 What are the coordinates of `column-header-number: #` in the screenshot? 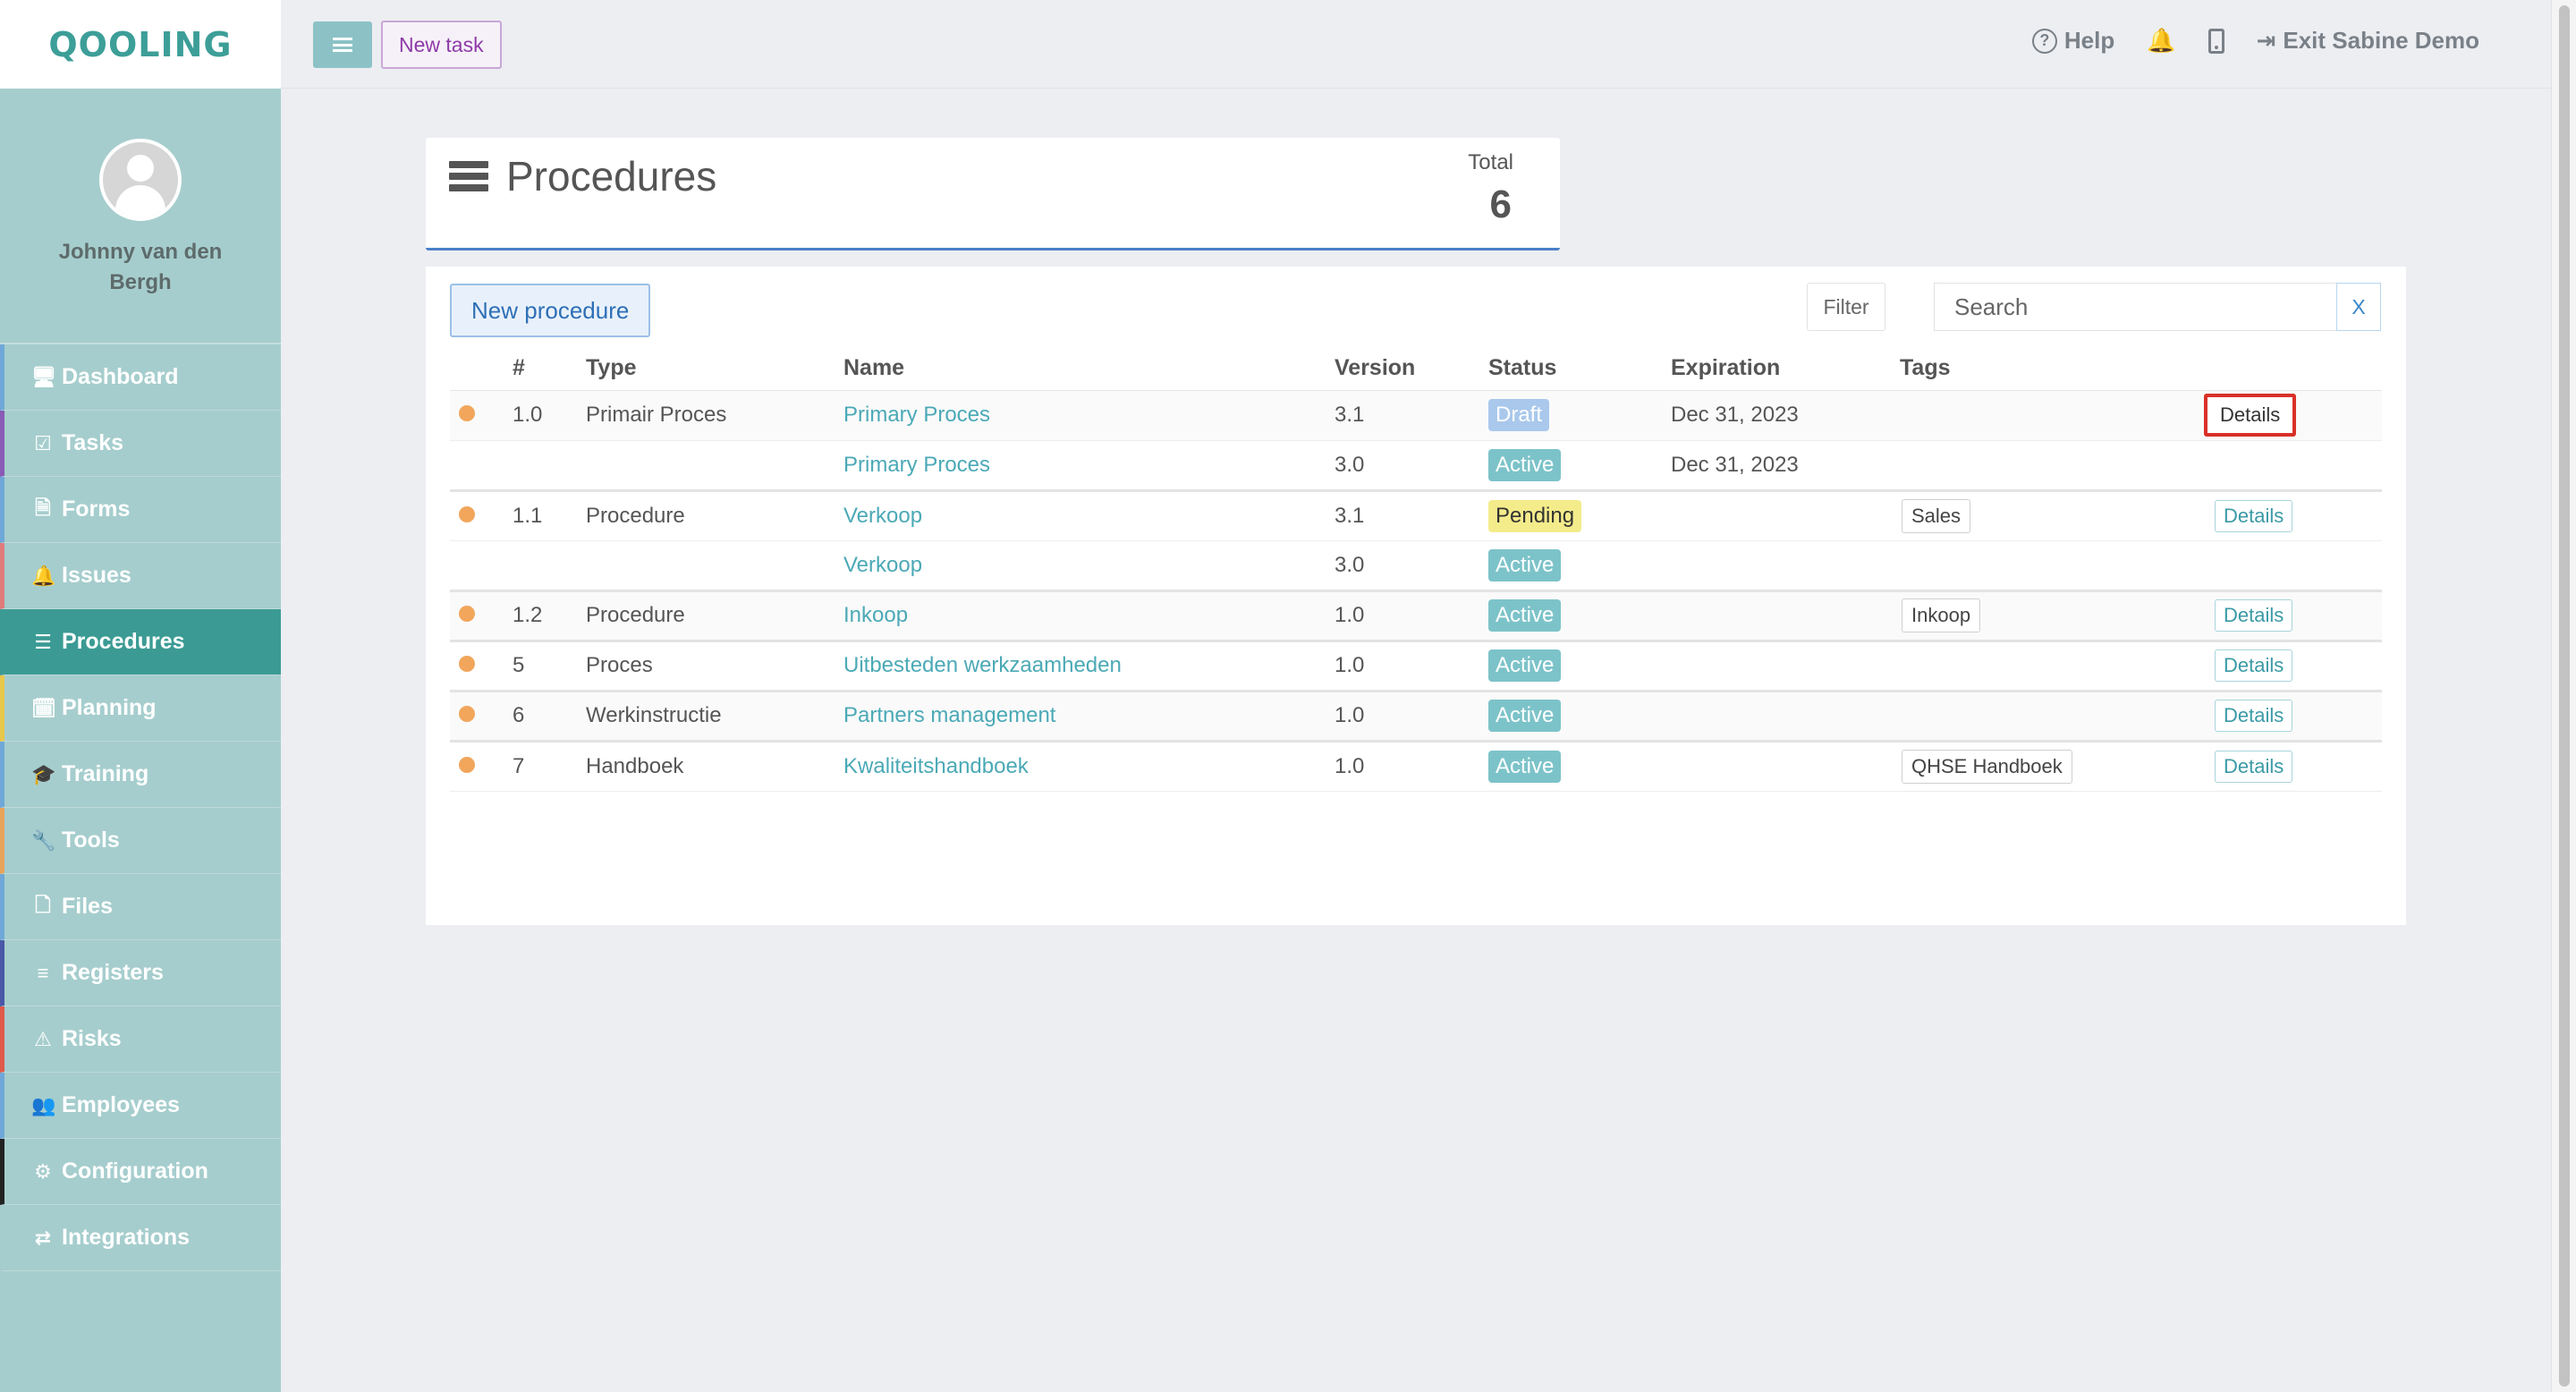 It's located at (549, 369).